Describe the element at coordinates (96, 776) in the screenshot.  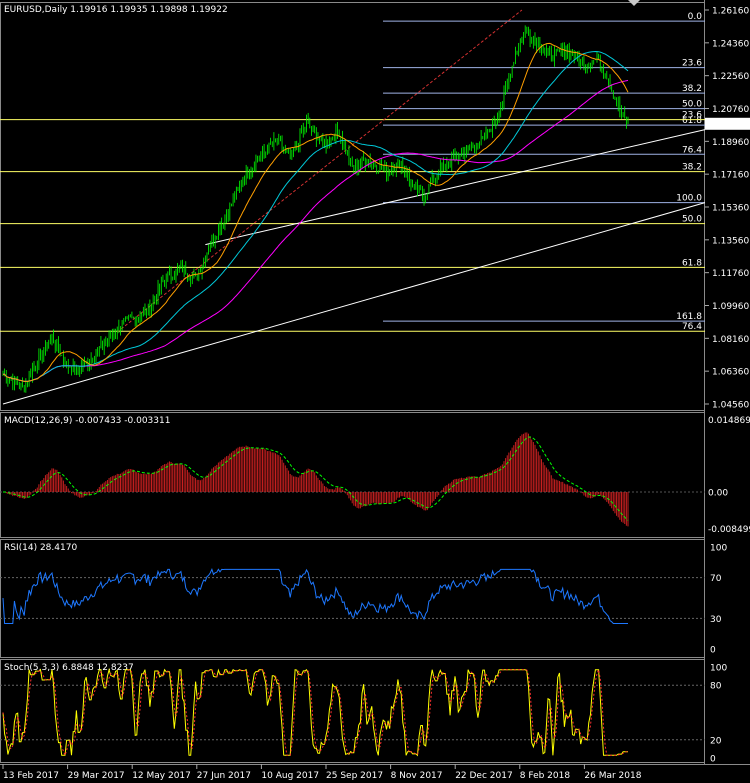
I see `time-tick-label: 29 Mar 2017` at that location.